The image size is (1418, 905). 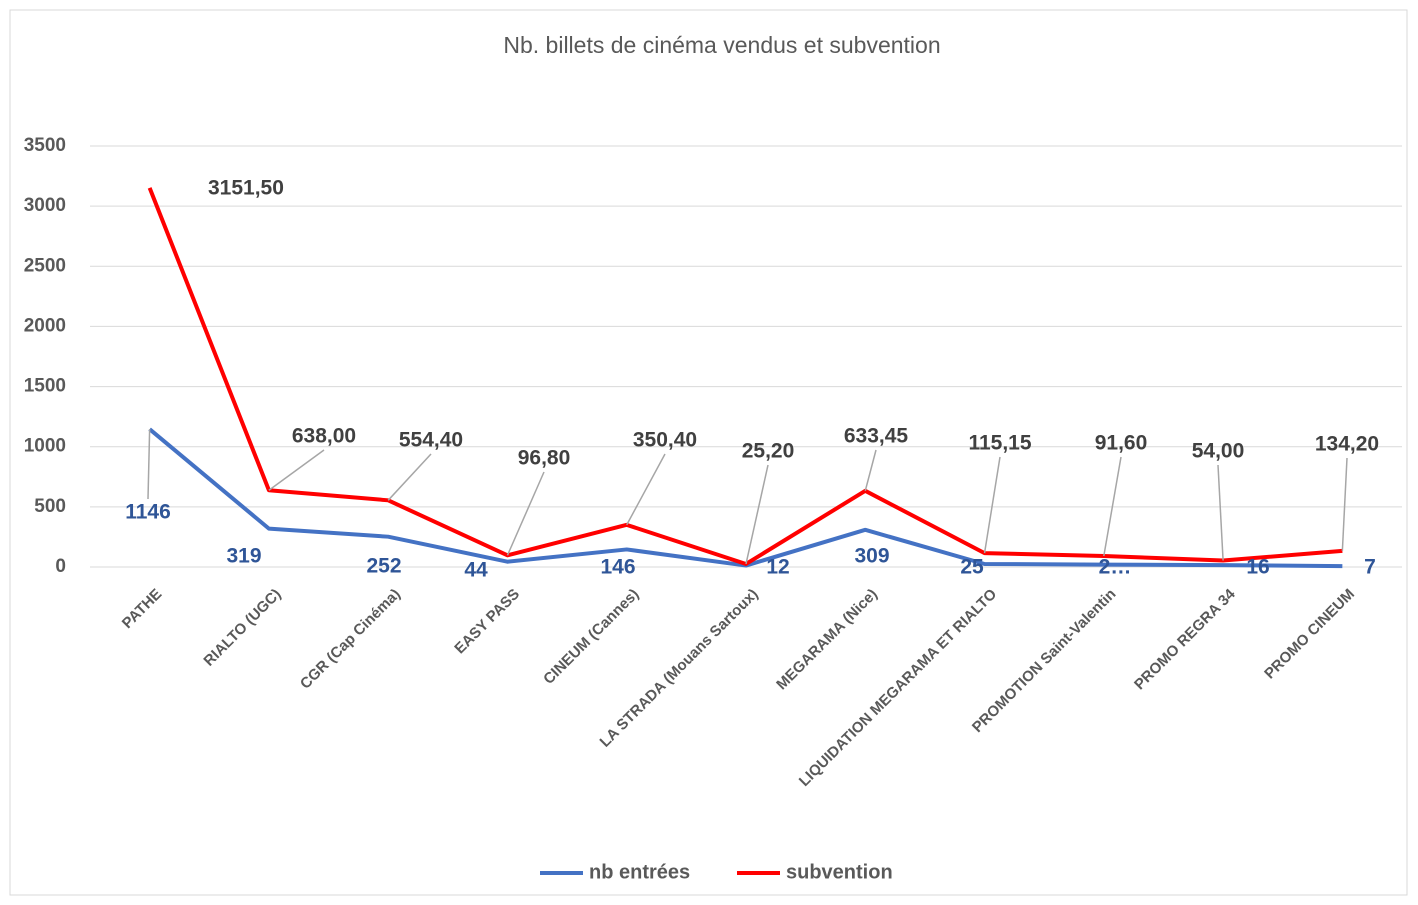 I want to click on data-label: 1146, so click(x=148, y=512).